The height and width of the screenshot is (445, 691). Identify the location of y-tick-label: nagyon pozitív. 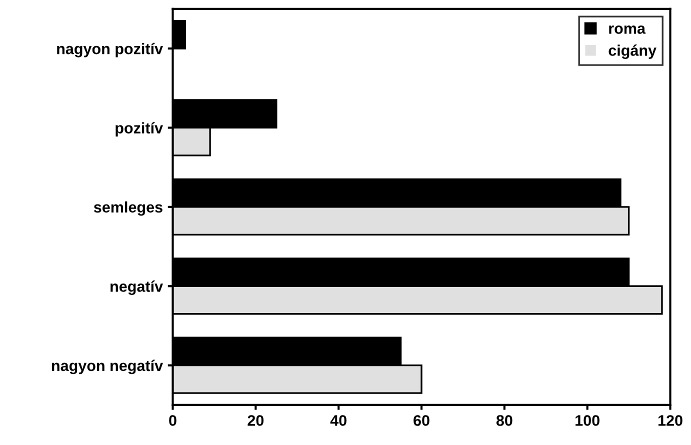
(110, 50).